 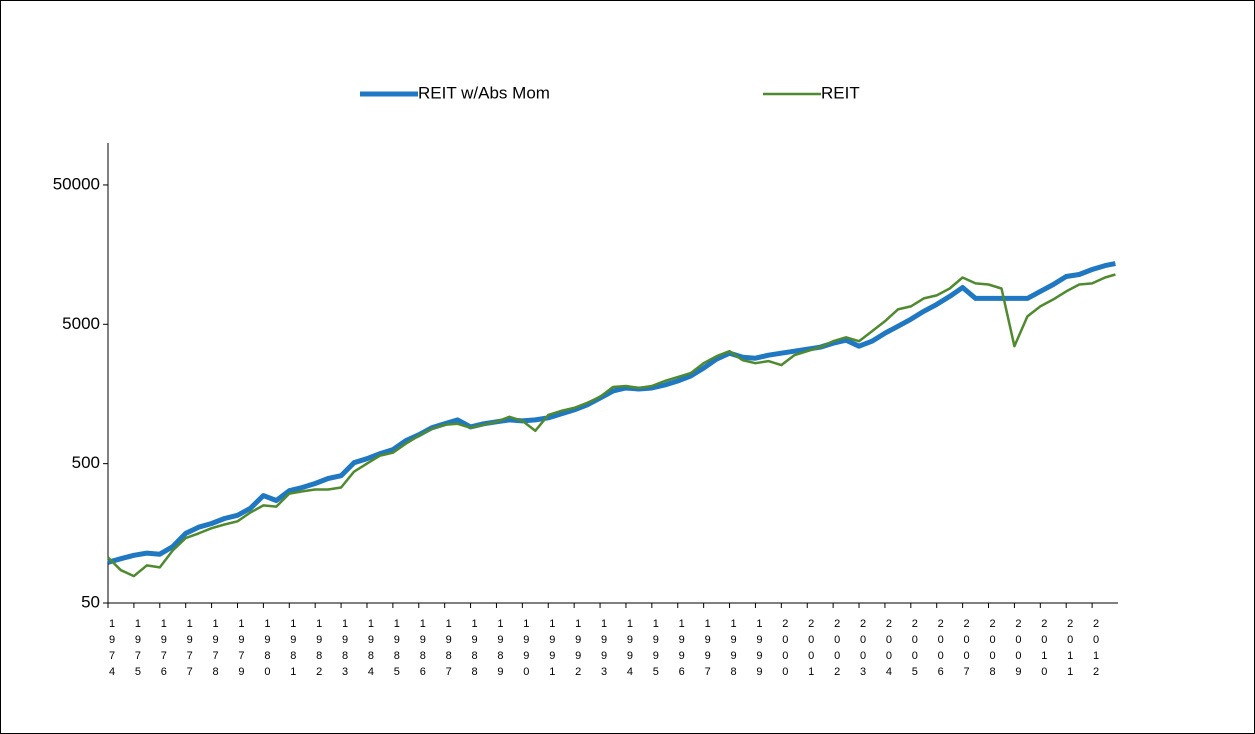 I want to click on legend-label: REIT, so click(x=840, y=92).